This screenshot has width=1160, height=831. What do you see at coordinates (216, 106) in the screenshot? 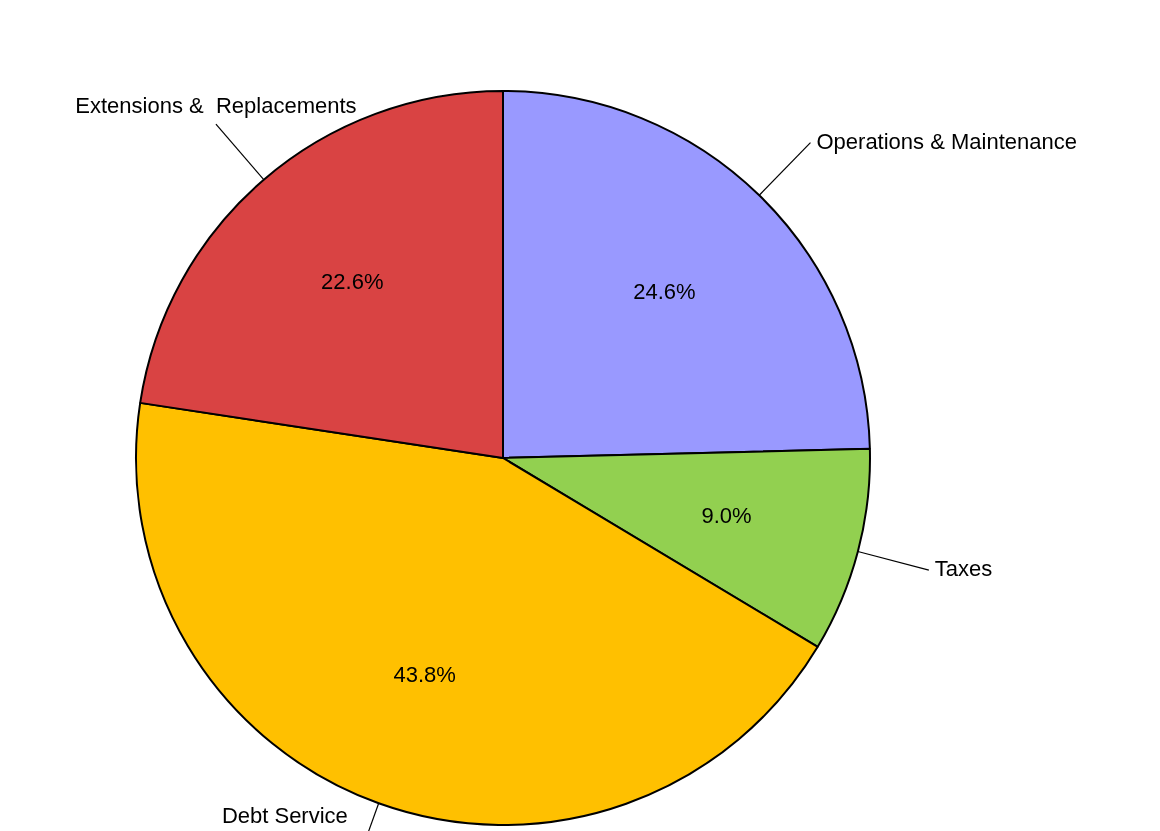
I see `slice-label: Extensions & Replacements` at bounding box center [216, 106].